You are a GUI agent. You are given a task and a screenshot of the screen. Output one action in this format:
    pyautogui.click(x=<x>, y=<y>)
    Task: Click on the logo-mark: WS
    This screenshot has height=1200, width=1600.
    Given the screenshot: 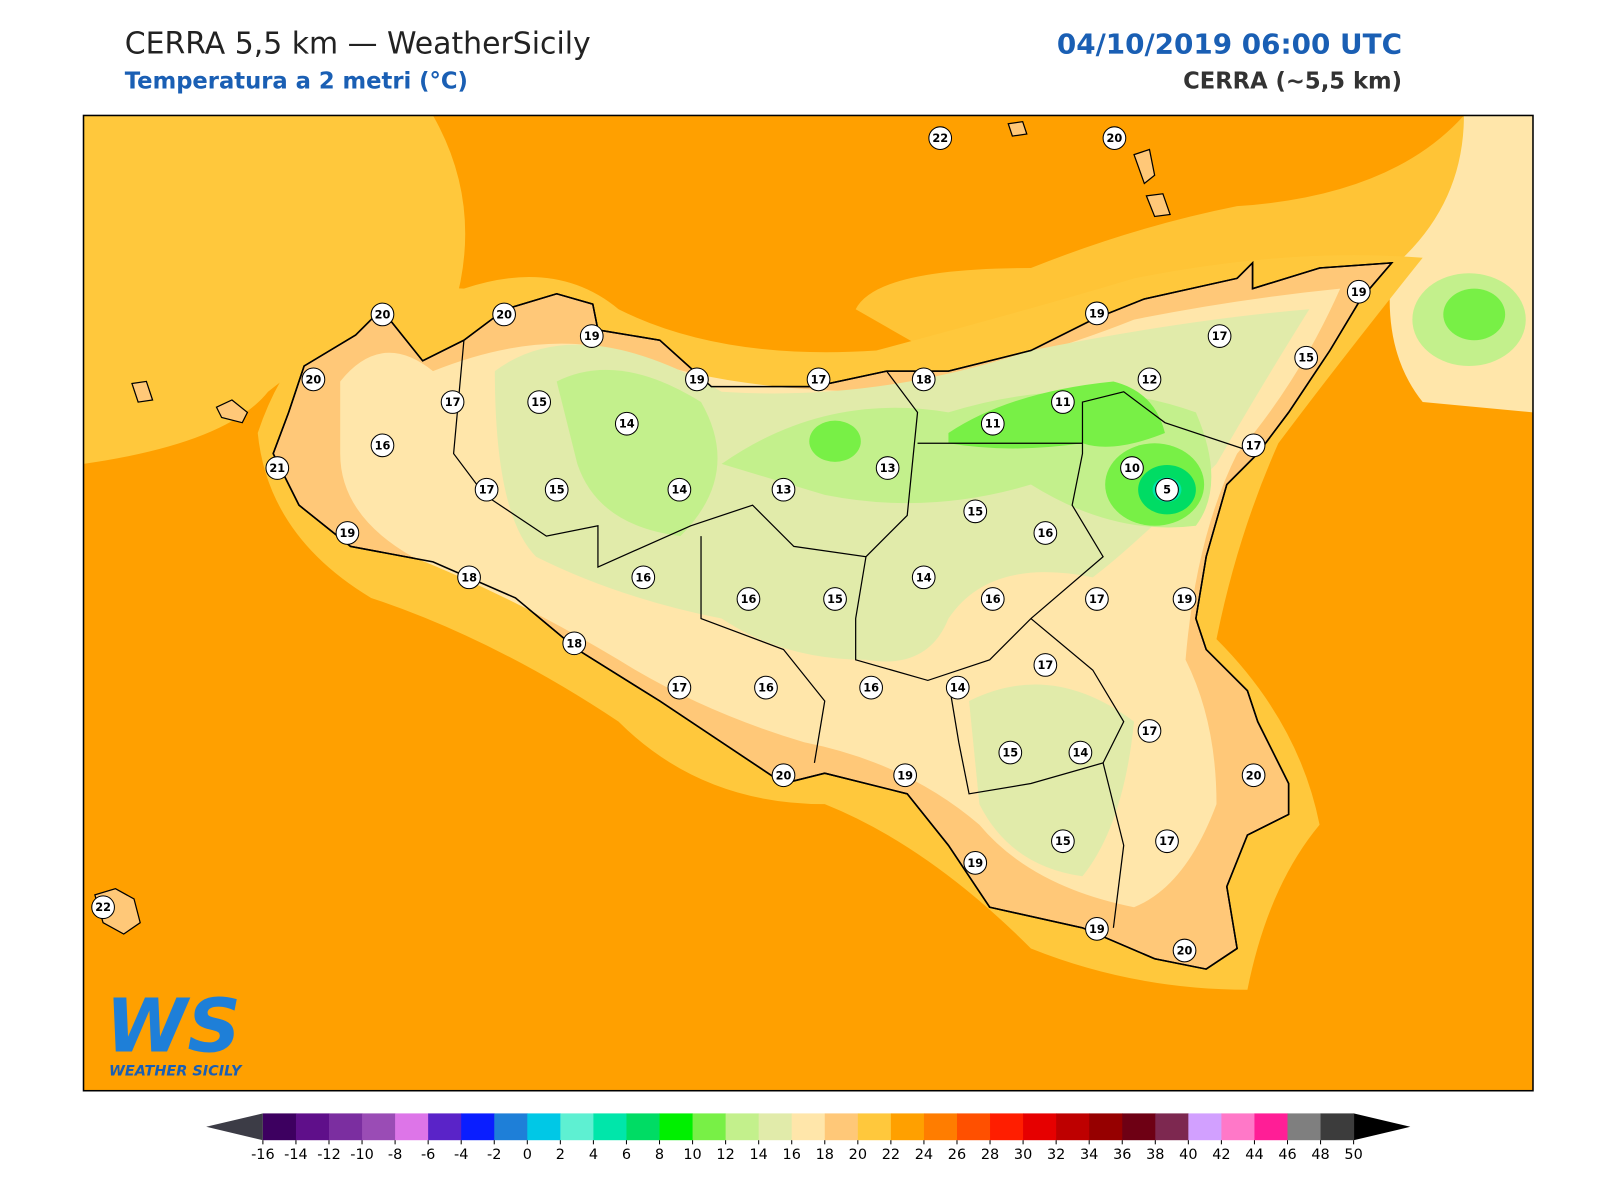 What is the action you would take?
    pyautogui.click(x=173, y=1026)
    